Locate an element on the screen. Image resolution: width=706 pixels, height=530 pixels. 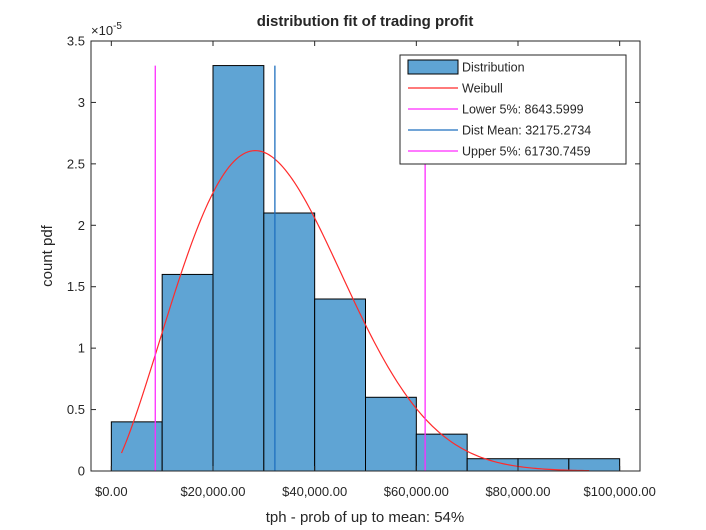
x-tick-label: $60,000.00 is located at coordinates (416, 491).